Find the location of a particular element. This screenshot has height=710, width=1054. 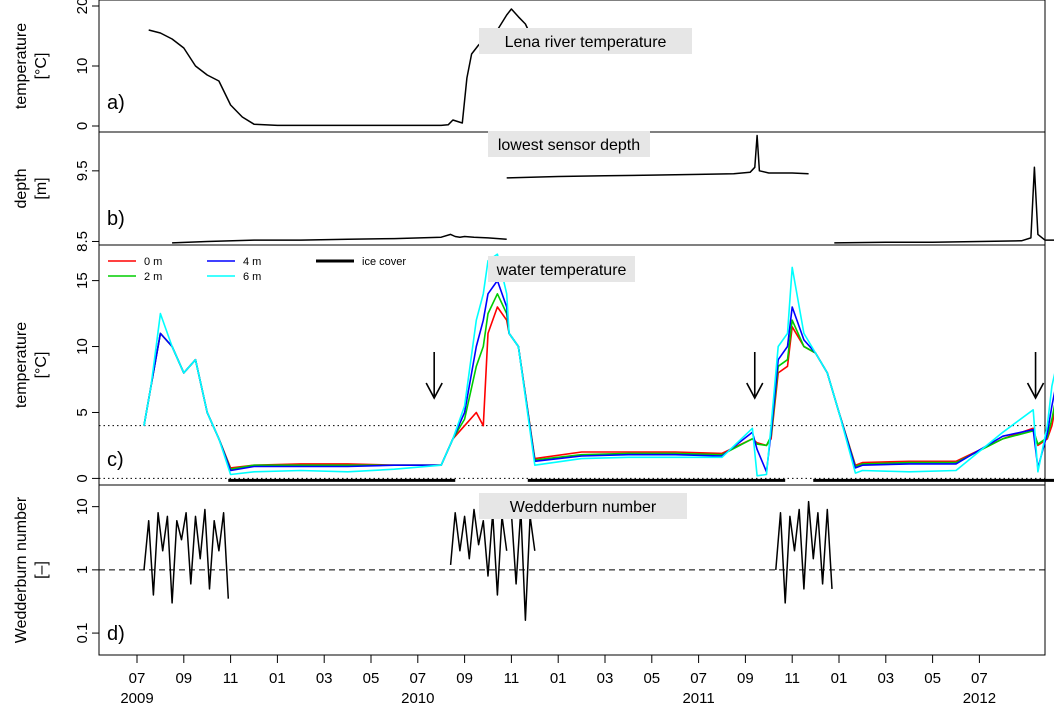

panel-title: lowest sensor depth is located at coordinates (569, 145).